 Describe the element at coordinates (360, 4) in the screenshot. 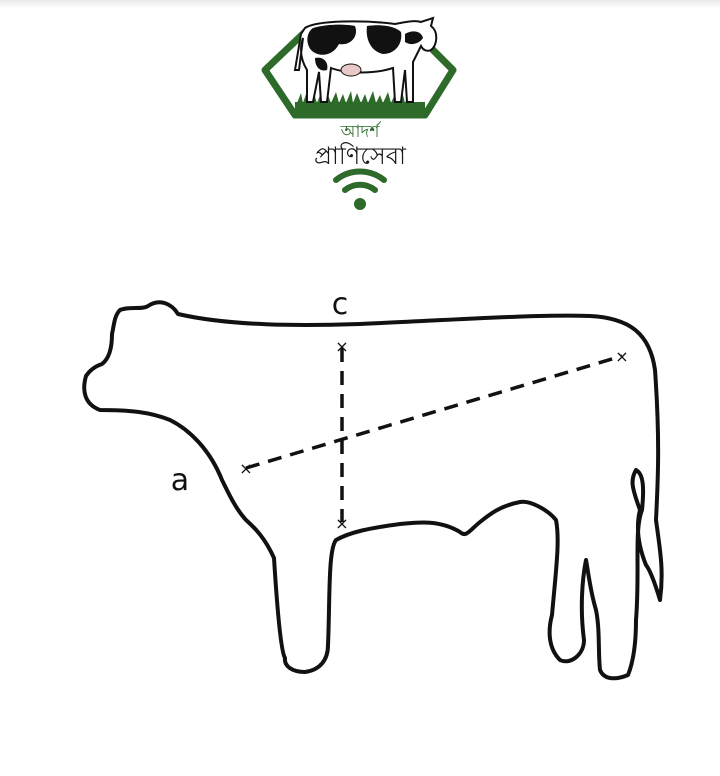

I see `top-edge-shade` at that location.